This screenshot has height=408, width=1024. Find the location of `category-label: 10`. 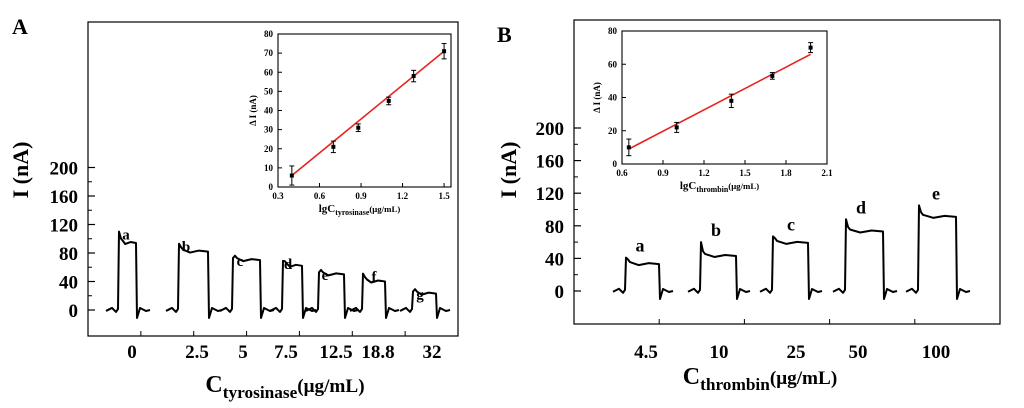

category-label: 10 is located at coordinates (719, 352).